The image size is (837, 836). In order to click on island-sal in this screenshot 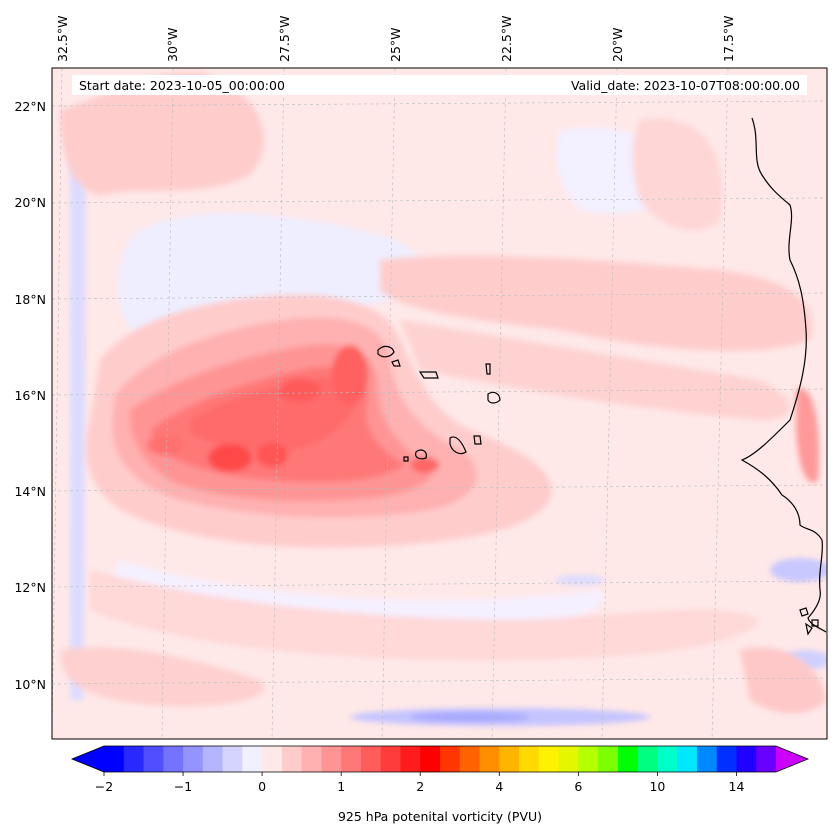, I will do `click(488, 369)`.